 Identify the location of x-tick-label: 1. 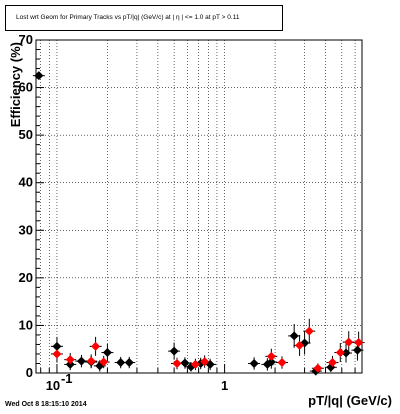
(224, 385).